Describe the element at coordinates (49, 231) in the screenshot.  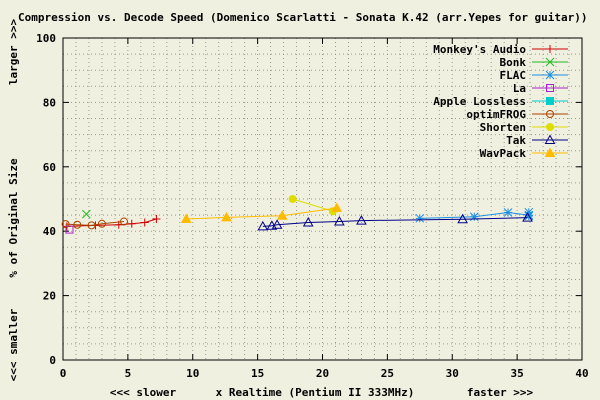
I see `y-tick-label: 40` at that location.